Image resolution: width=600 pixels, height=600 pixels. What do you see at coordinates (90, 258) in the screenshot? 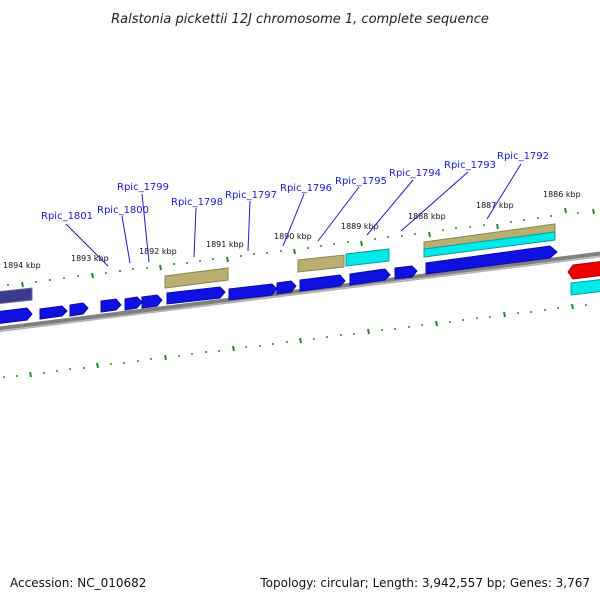
I see `kbp-label: 1893 kbp` at bounding box center [90, 258].